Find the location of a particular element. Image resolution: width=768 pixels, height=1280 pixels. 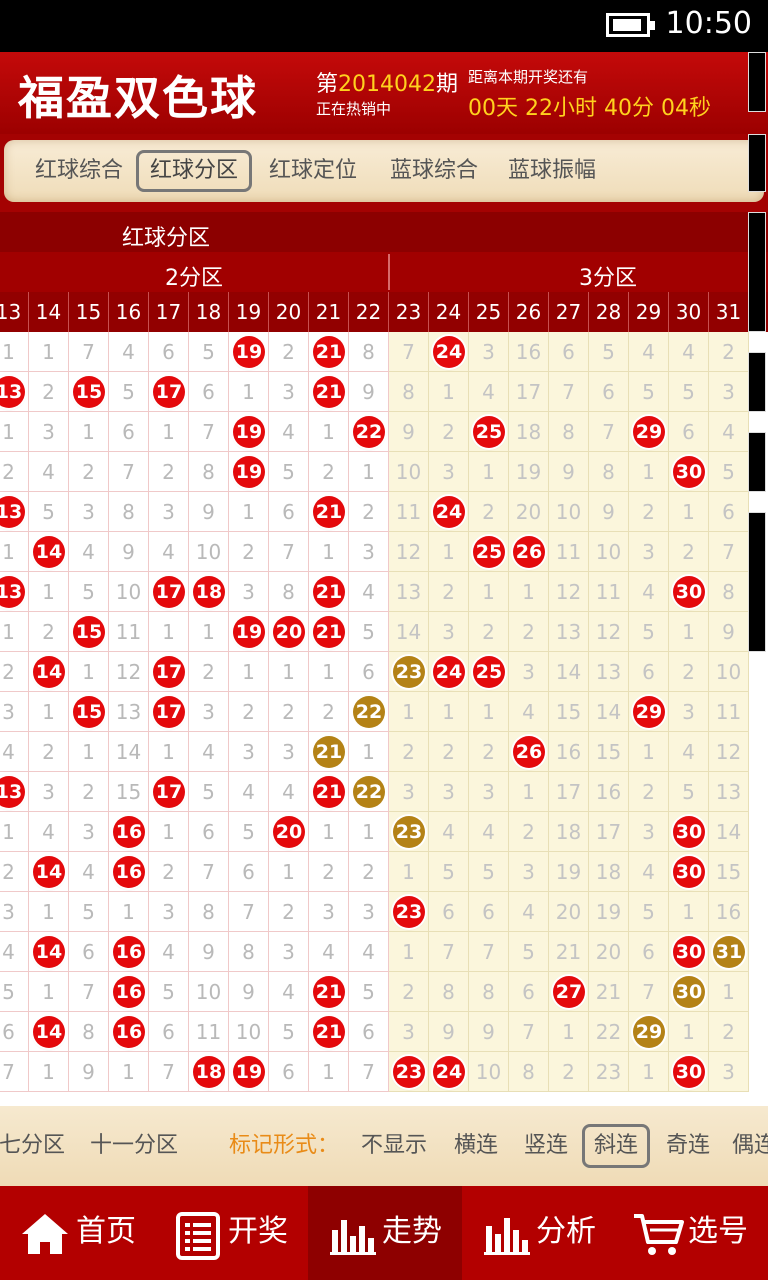

mark-option-odd: 奇连 is located at coordinates (687, 1145).